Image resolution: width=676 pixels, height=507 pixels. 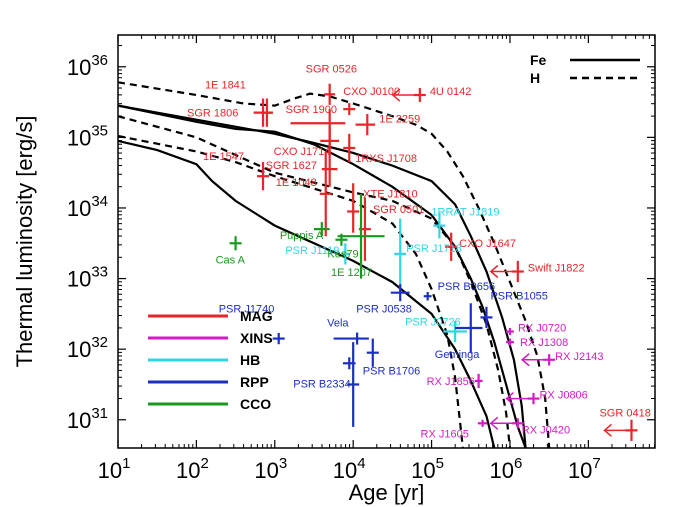 What do you see at coordinates (371, 101) in the screenshot?
I see `source-mag: CXO J0100` at bounding box center [371, 101].